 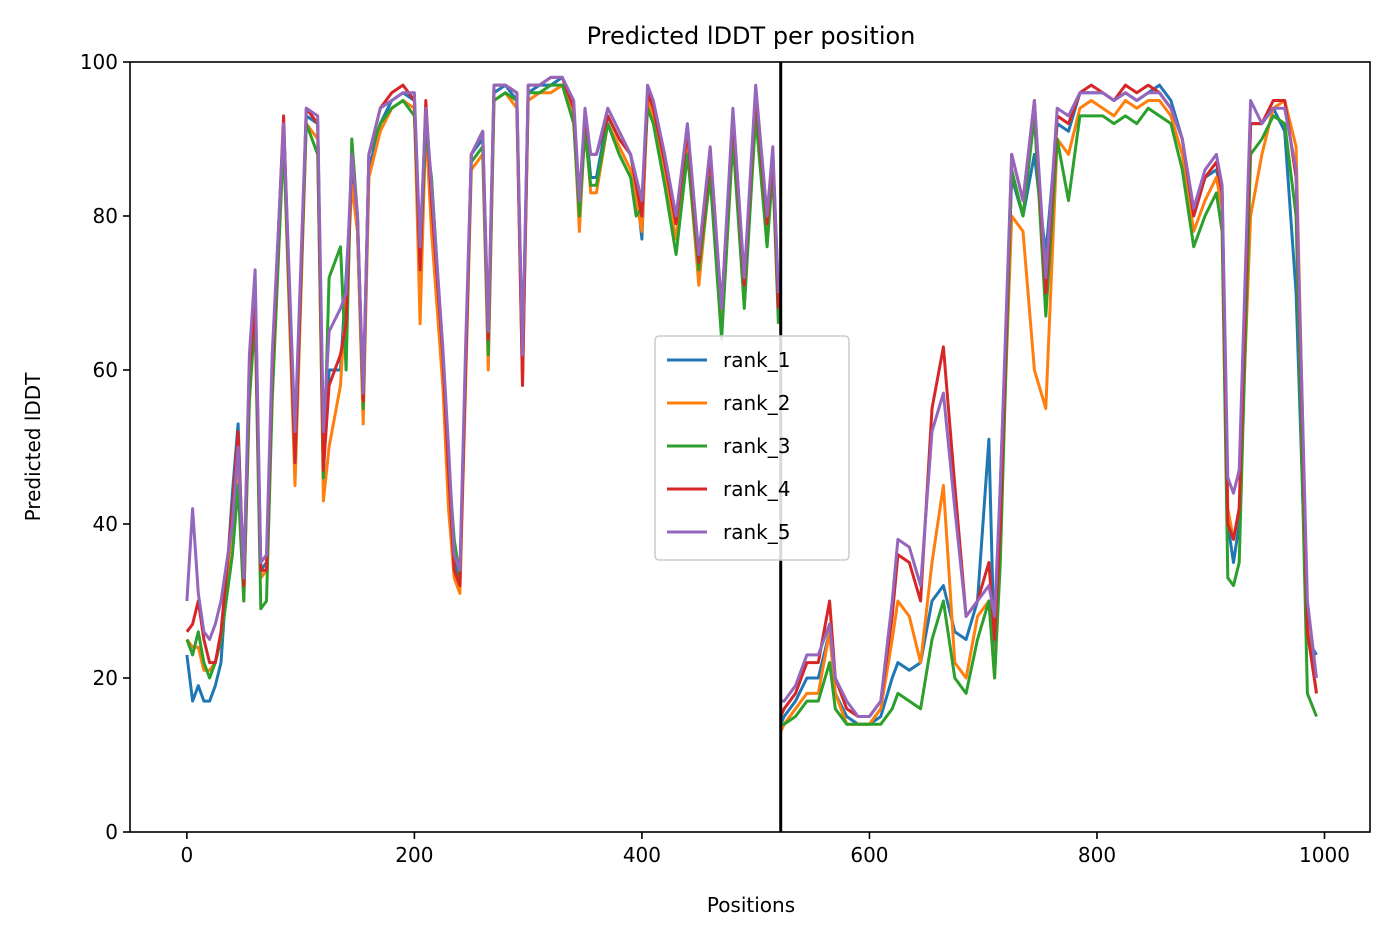 I want to click on y-tick-label: 100, so click(x=99, y=62).